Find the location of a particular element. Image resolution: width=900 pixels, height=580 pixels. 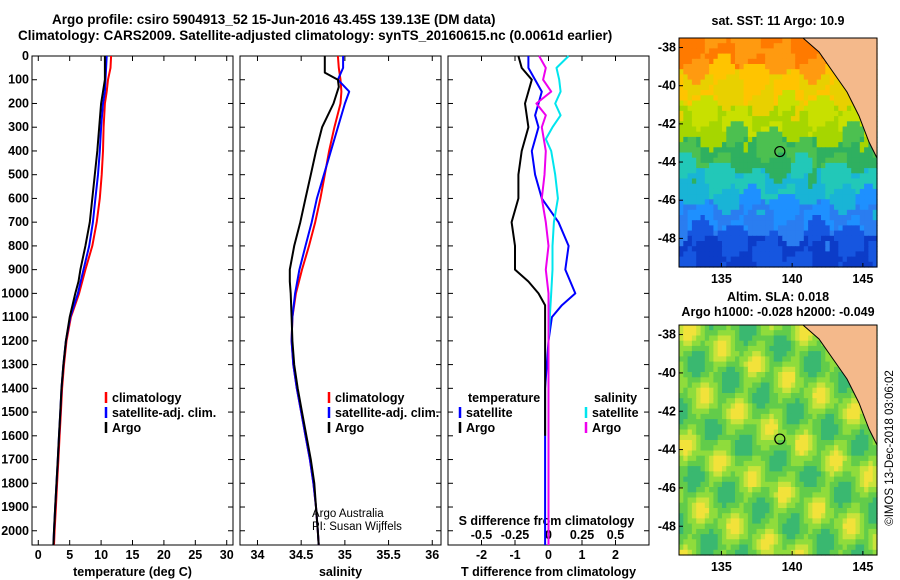

temperature-axis-tick-label-3: 15 is located at coordinates (133, 555).